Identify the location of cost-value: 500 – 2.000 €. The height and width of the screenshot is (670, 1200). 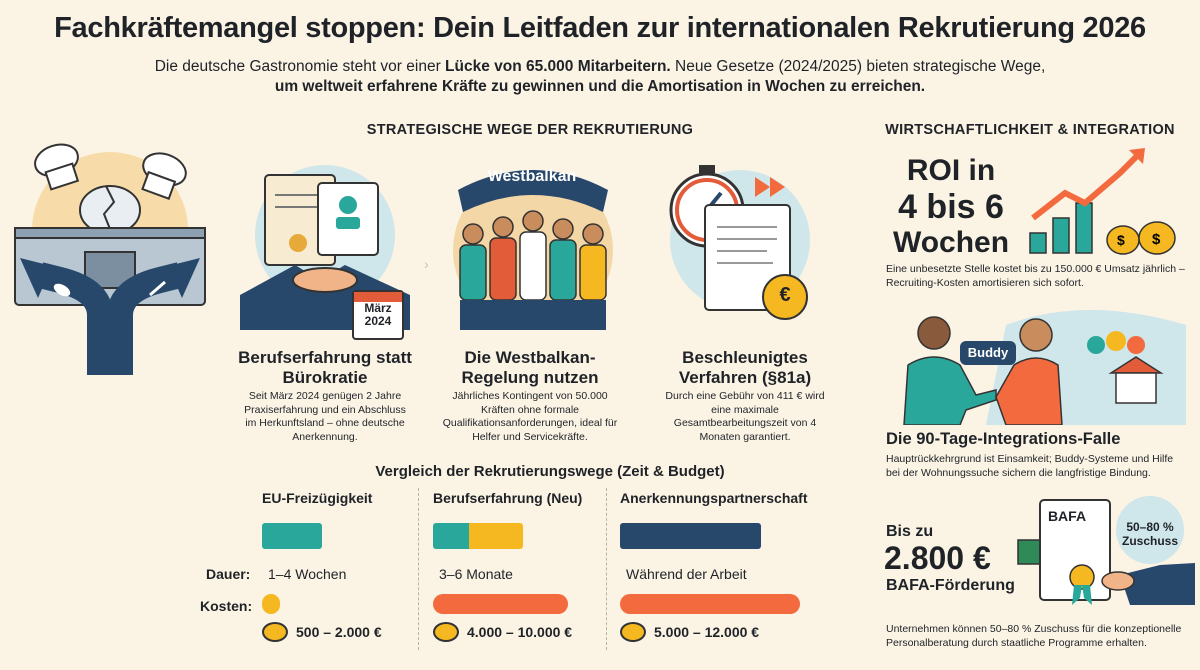
(339, 632).